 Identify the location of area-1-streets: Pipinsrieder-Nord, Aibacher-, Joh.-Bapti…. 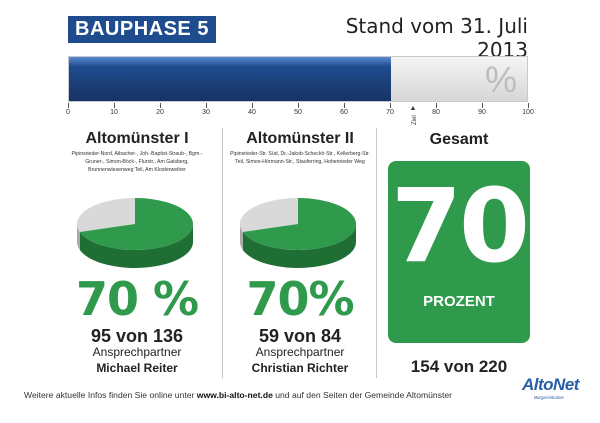
(137, 162).